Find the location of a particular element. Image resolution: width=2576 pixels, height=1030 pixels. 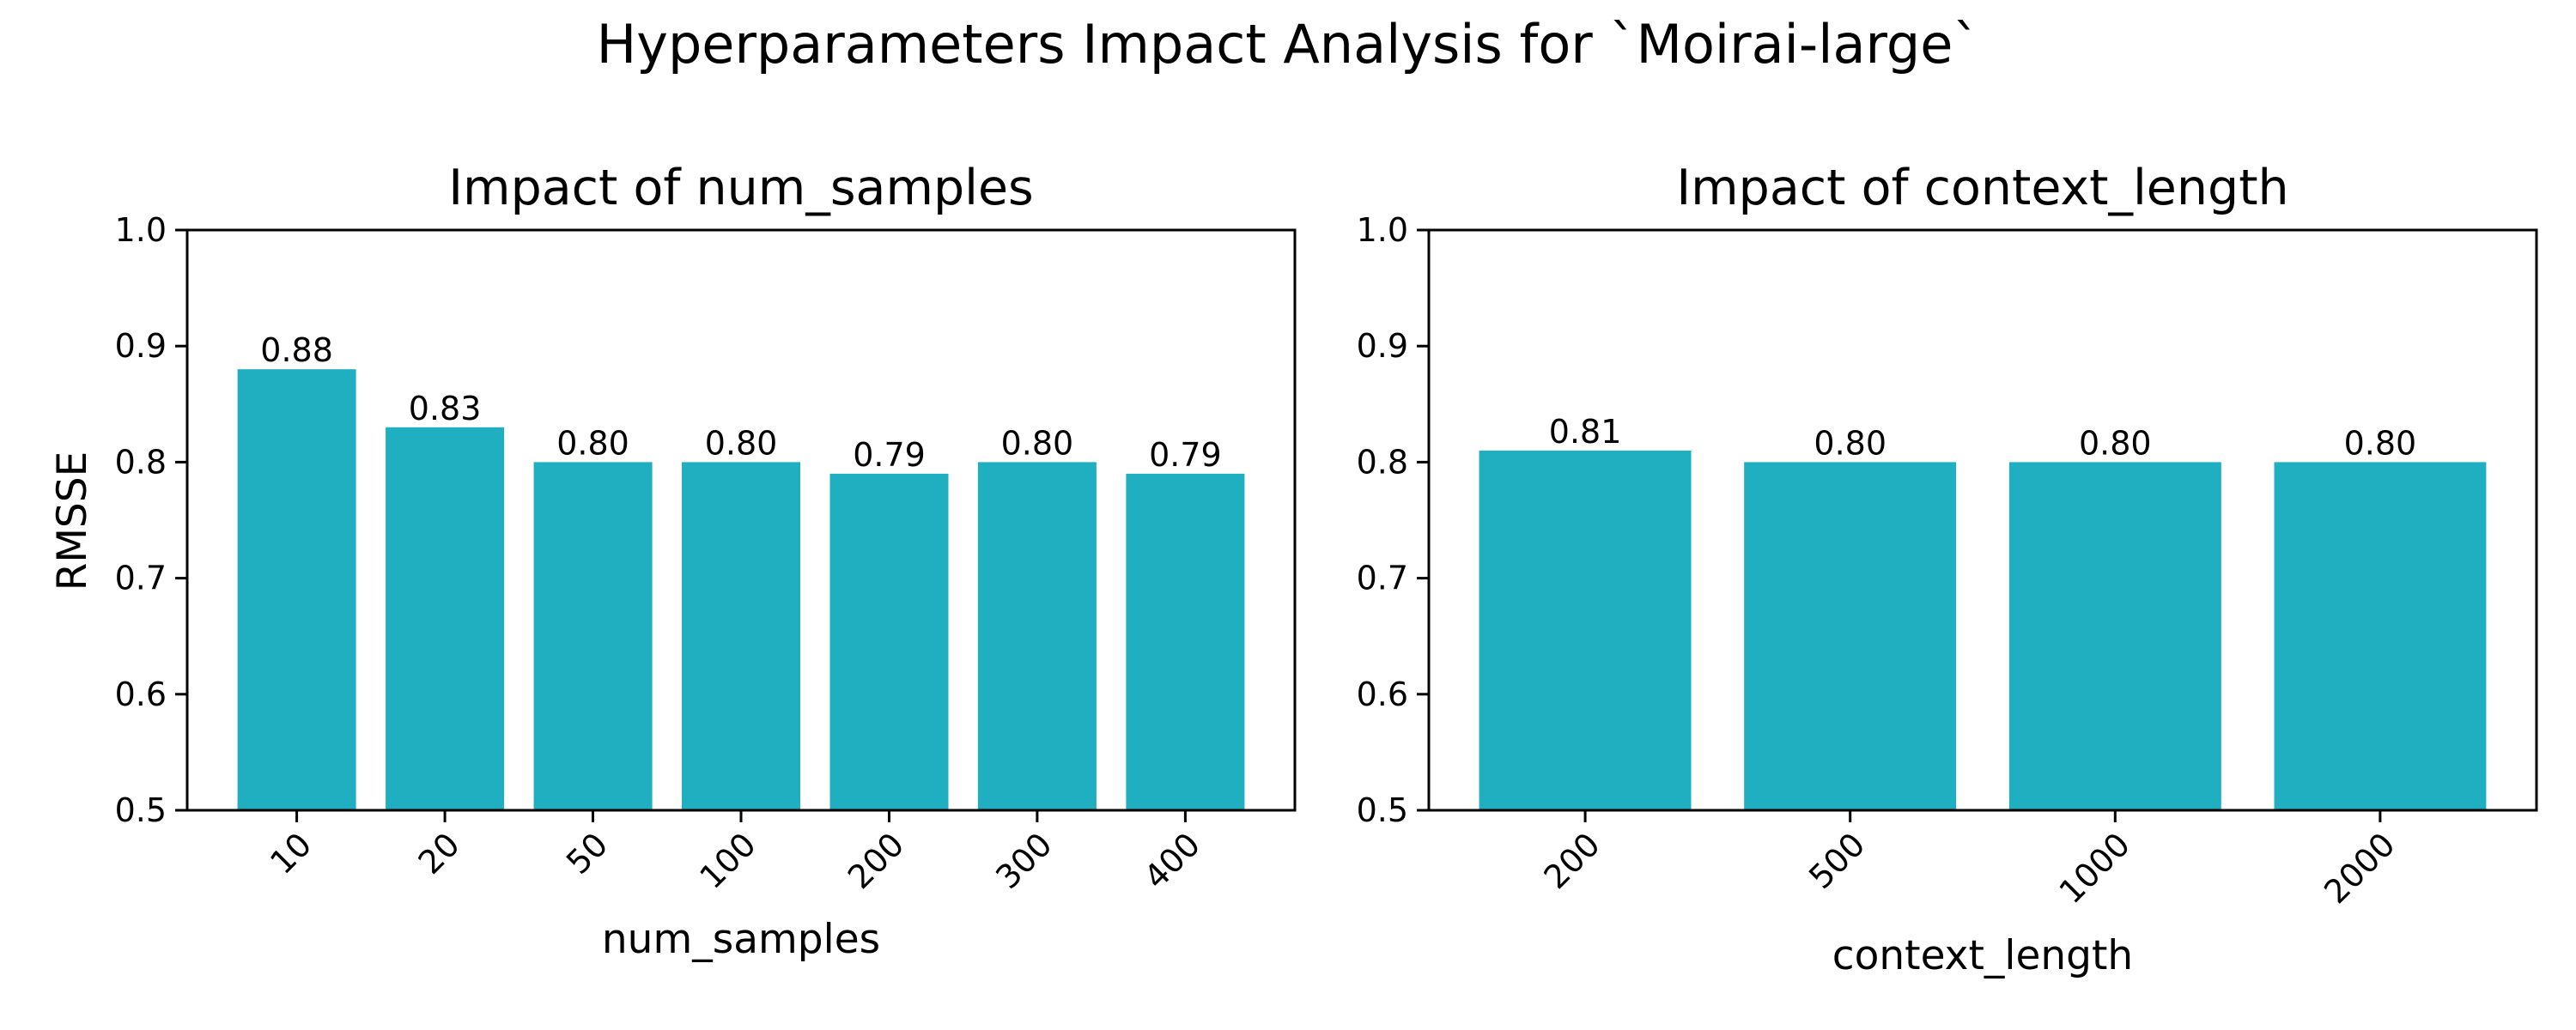

data-label: 0.88 is located at coordinates (296, 350).